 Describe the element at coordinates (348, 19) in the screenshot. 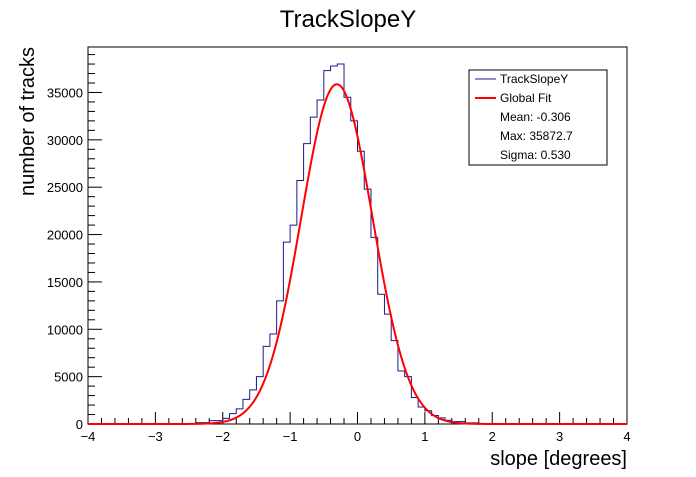

I see `chart-title: TrackSlopeY` at that location.